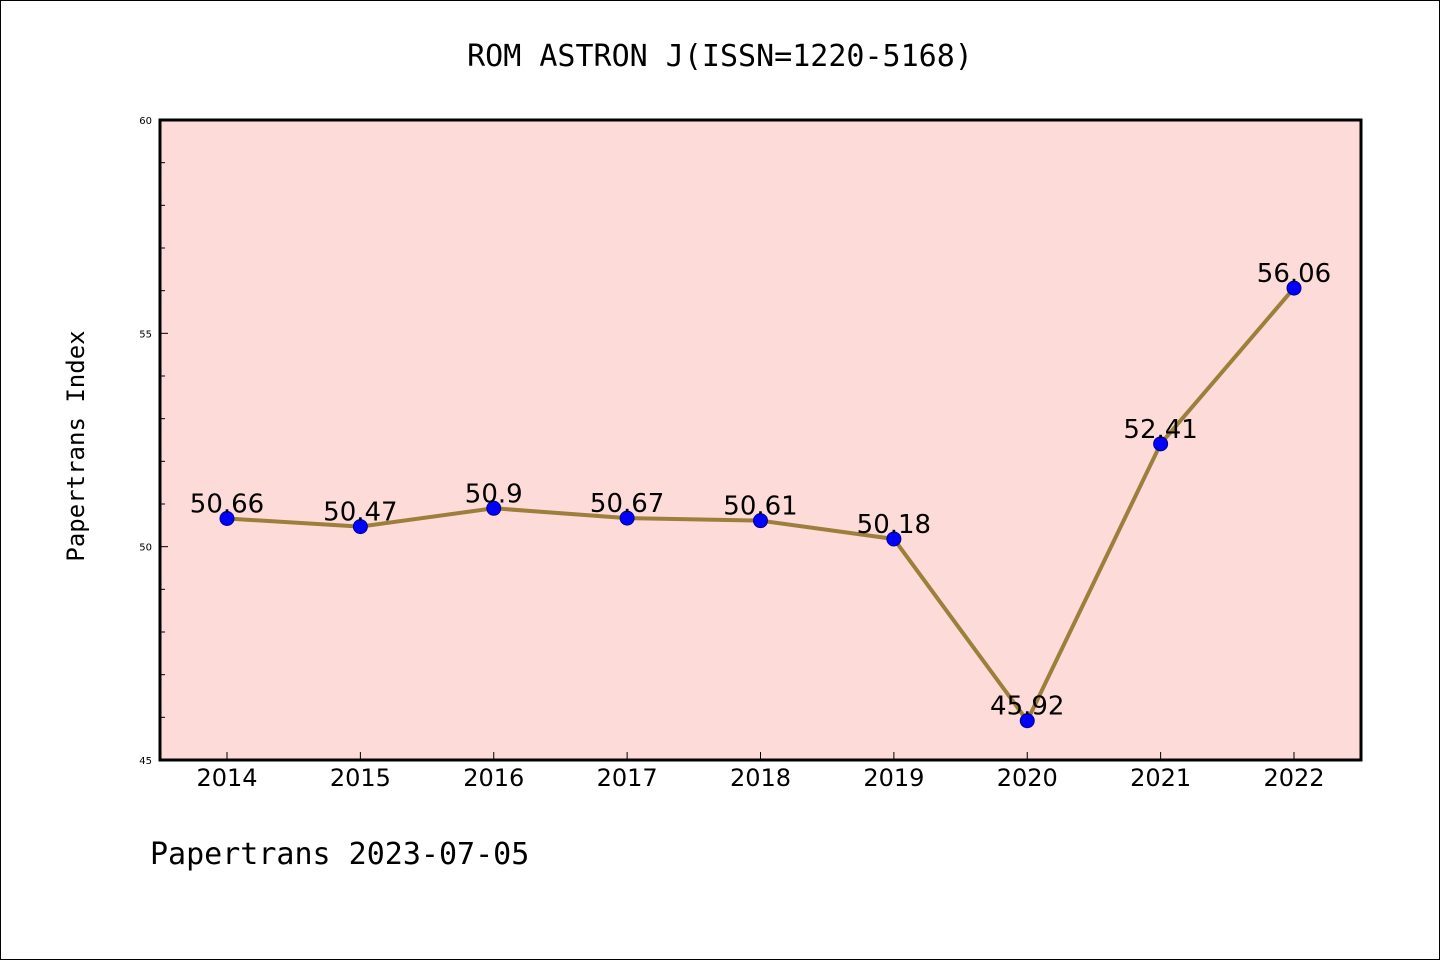 The height and width of the screenshot is (960, 1440). What do you see at coordinates (493, 778) in the screenshot?
I see `x-tick-label: 2016` at bounding box center [493, 778].